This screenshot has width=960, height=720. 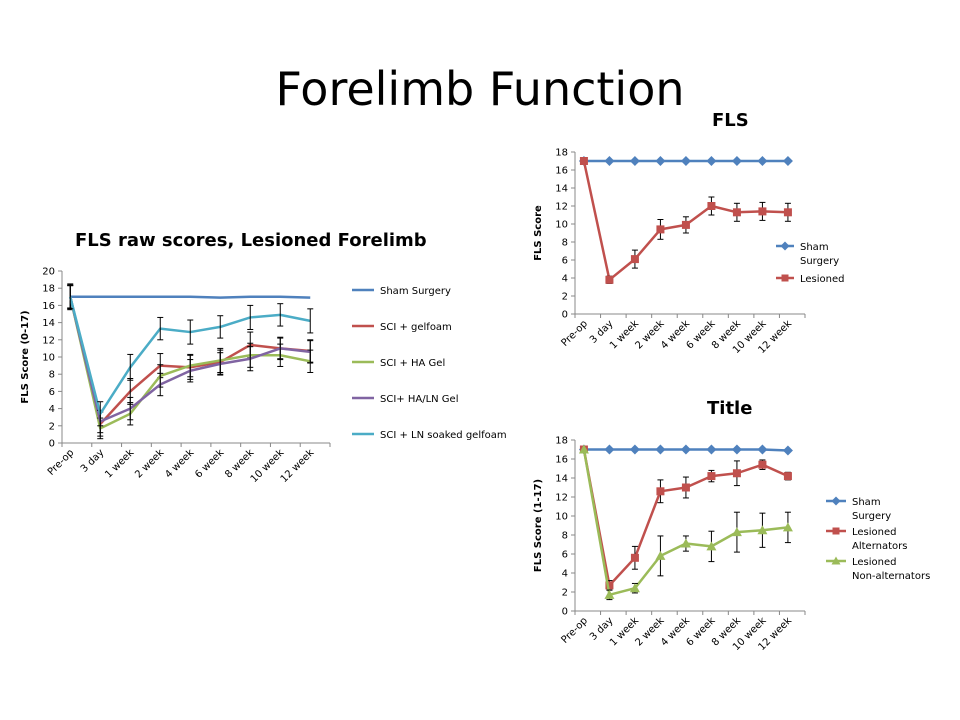 What do you see at coordinates (538, 525) in the screenshot?
I see `y-axis-label: FLS Score (1-17)` at bounding box center [538, 525].